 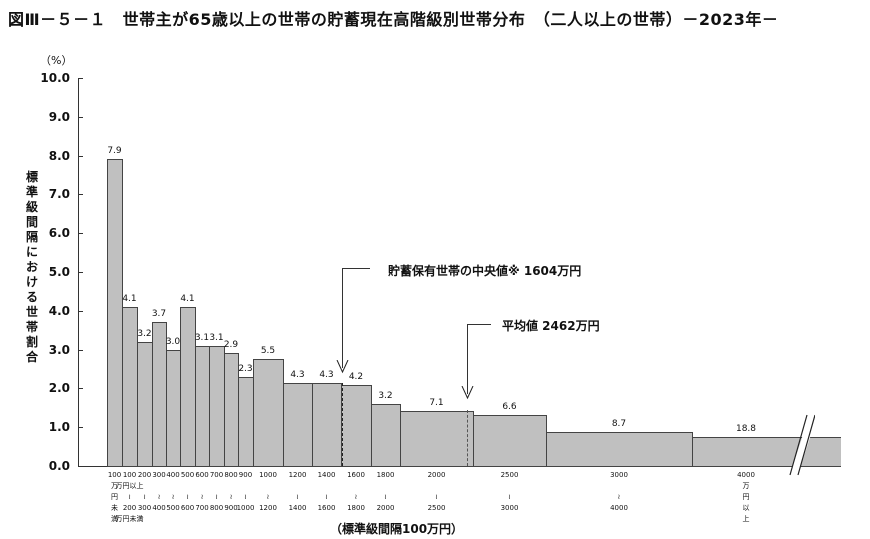 What do you see at coordinates (202, 491) in the screenshot?
I see `x-tick-label: 600 ≀ 700` at bounding box center [202, 491].